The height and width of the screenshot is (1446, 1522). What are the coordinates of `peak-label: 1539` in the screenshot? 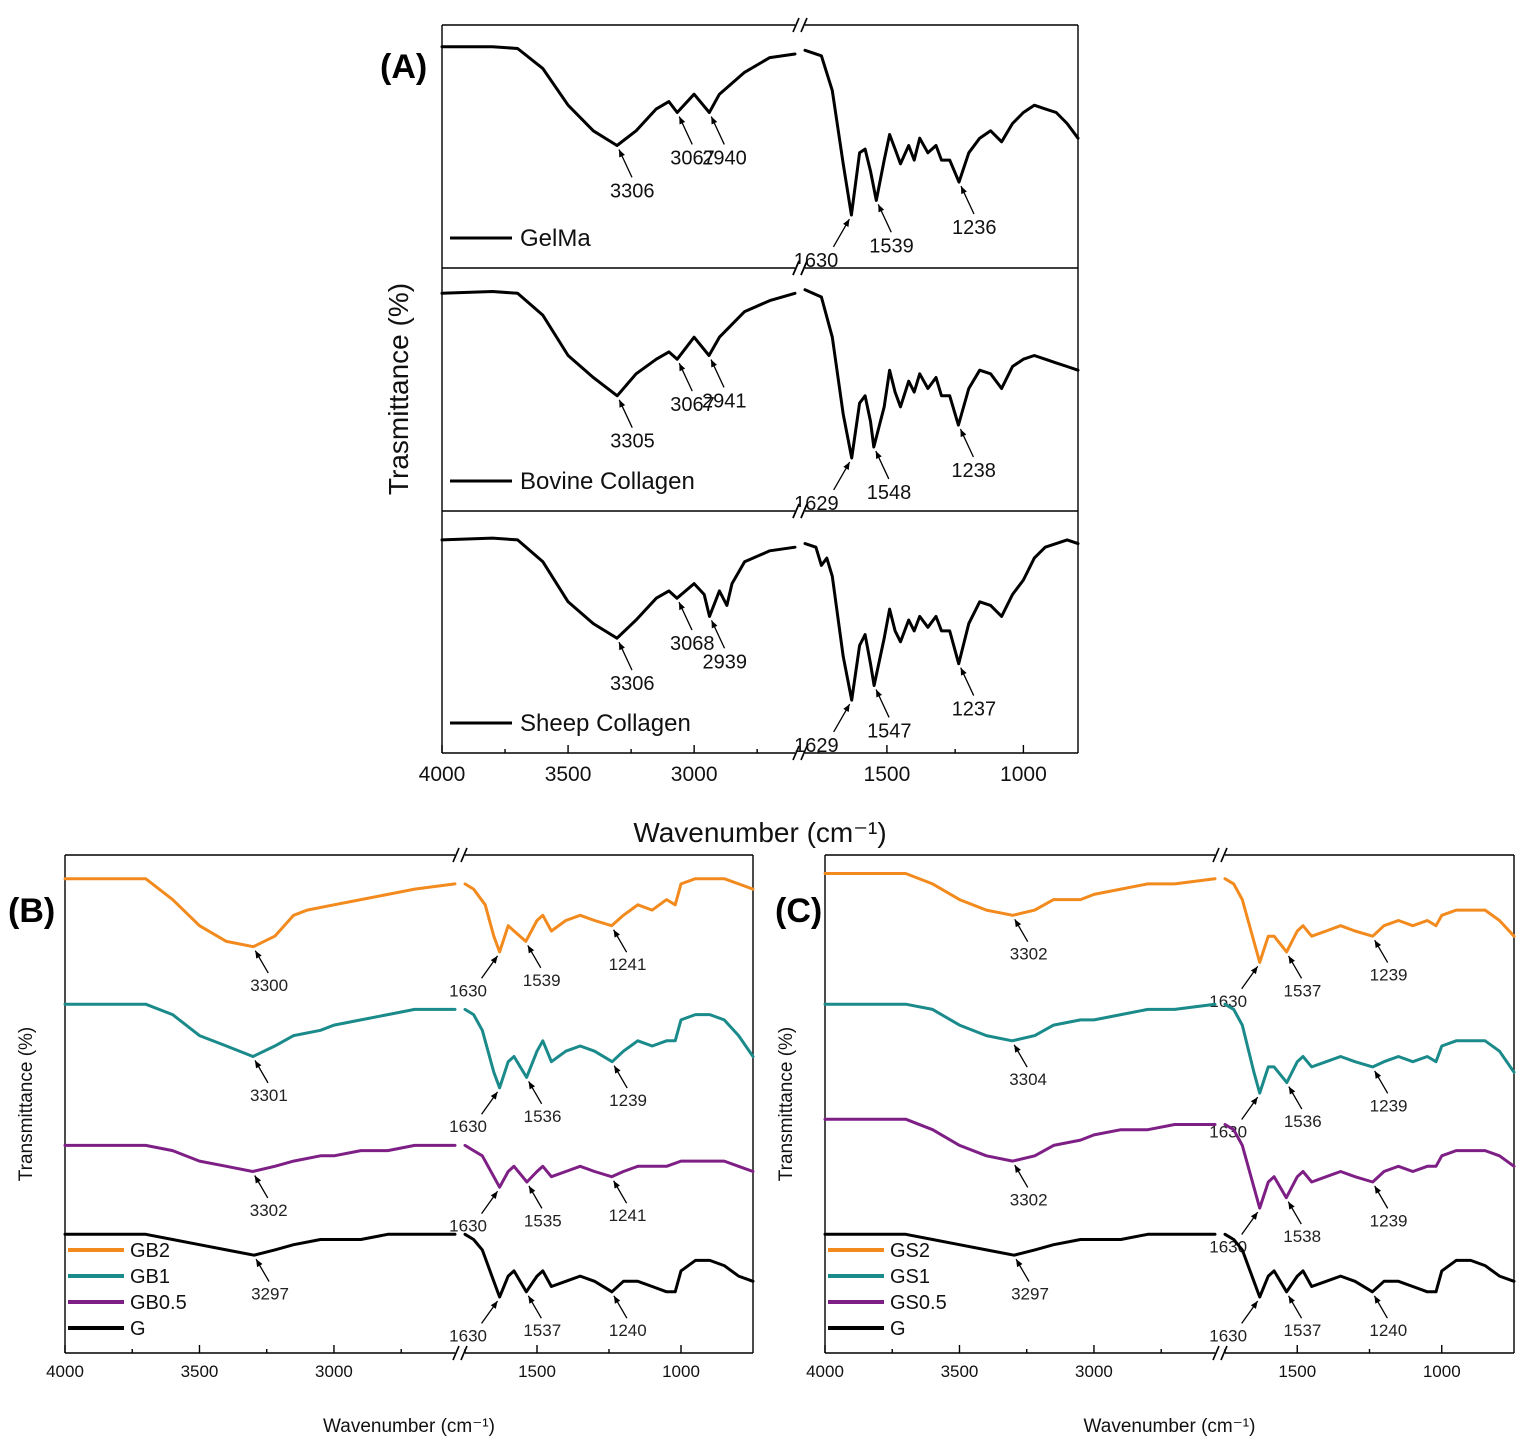 It's located at (542, 980).